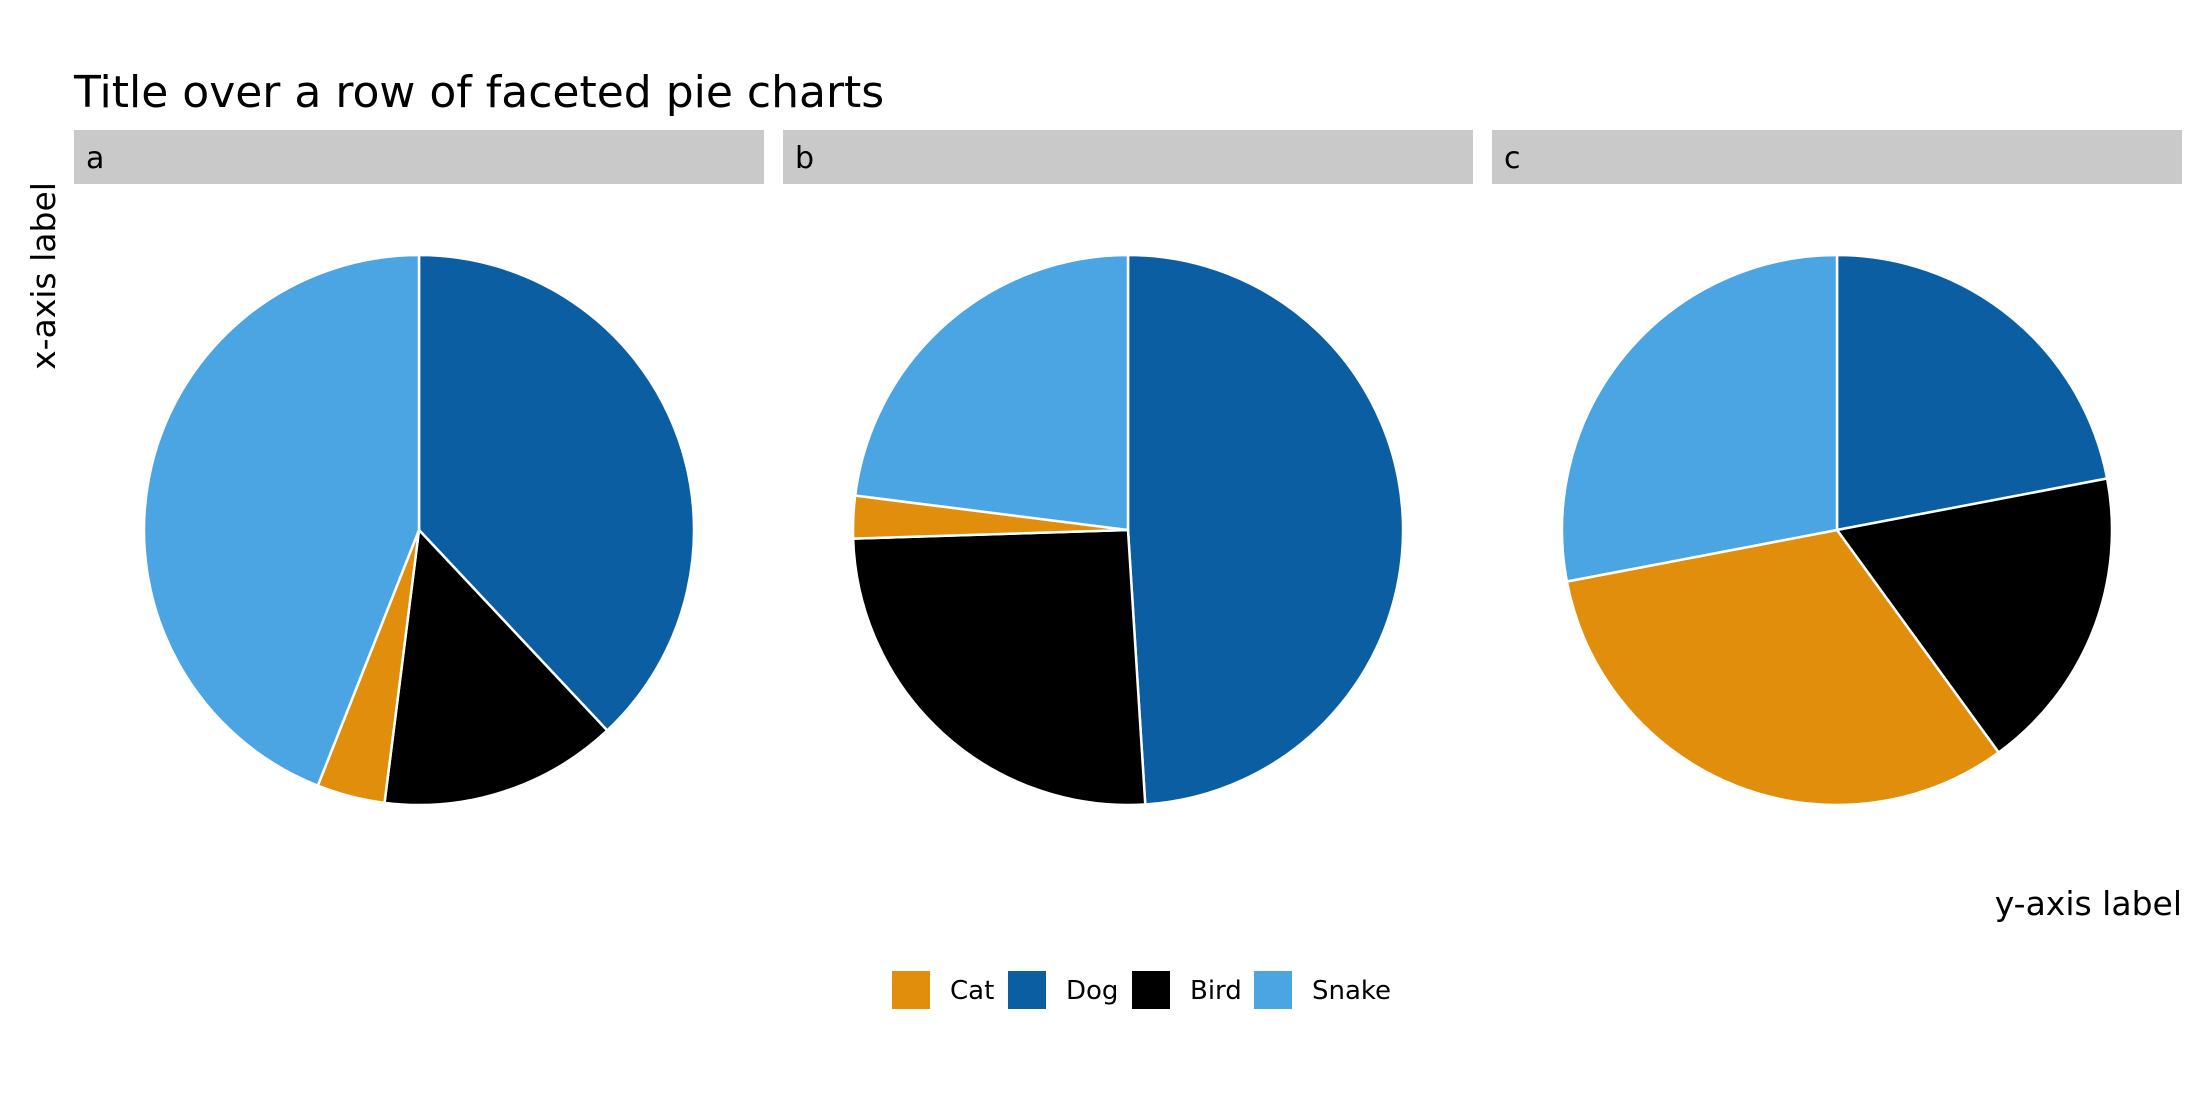 The image size is (2208, 1104). I want to click on facet-strip-label: b, so click(804, 158).